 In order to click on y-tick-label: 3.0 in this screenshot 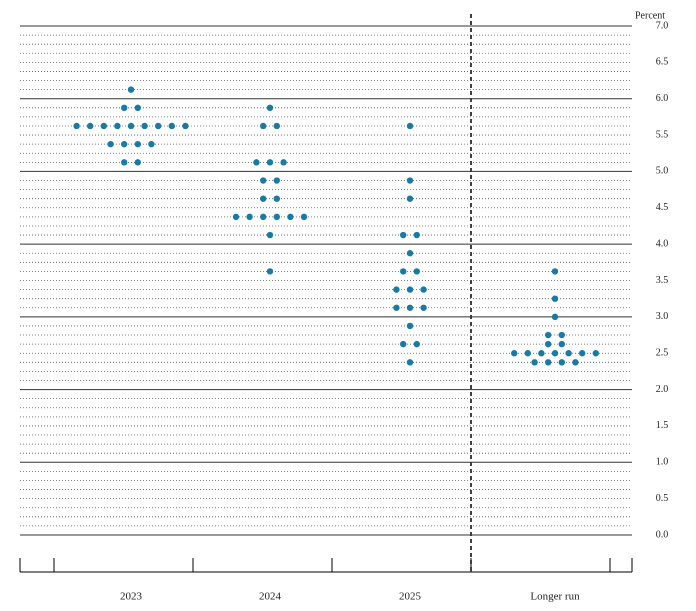, I will do `click(662, 316)`.